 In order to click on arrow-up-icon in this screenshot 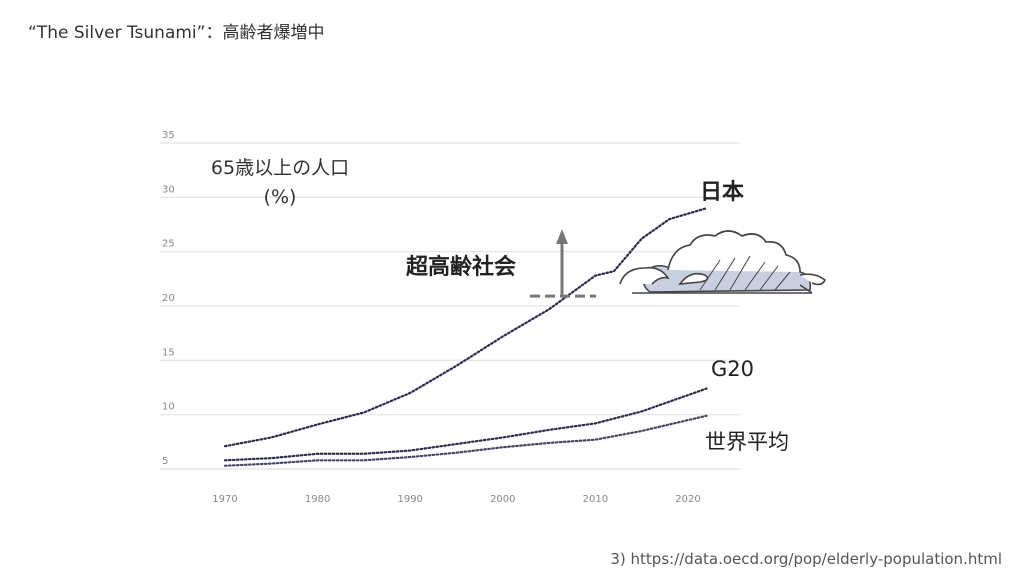, I will do `click(562, 236)`.